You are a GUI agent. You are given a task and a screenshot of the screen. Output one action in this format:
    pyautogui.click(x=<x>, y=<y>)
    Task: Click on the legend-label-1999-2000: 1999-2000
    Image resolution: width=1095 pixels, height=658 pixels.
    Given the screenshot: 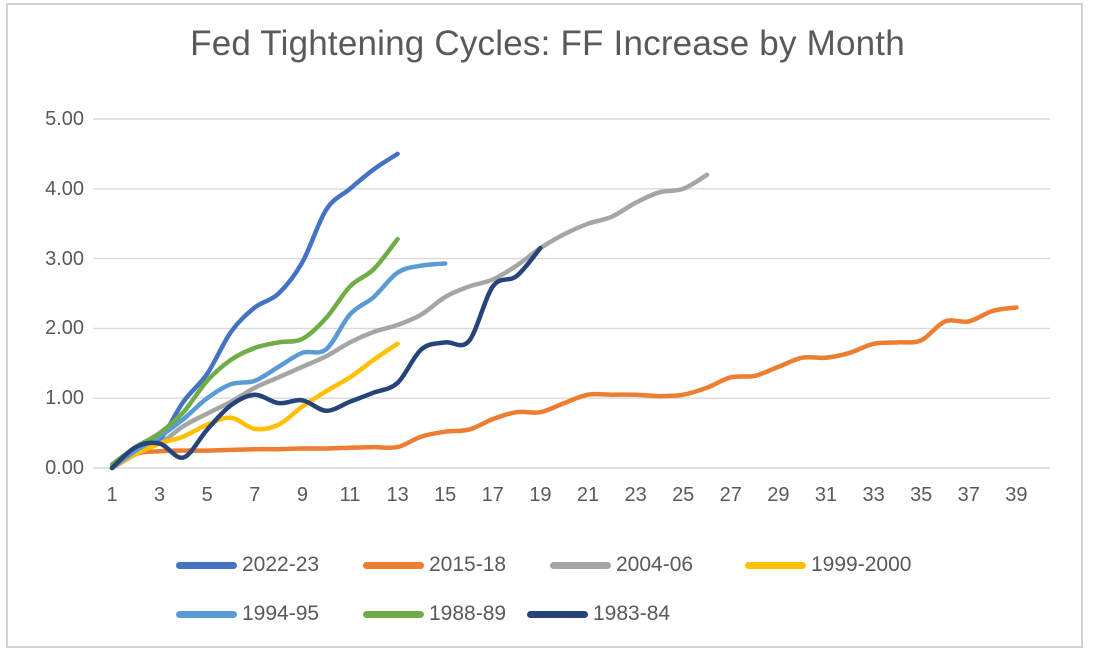 What is the action you would take?
    pyautogui.click(x=861, y=564)
    